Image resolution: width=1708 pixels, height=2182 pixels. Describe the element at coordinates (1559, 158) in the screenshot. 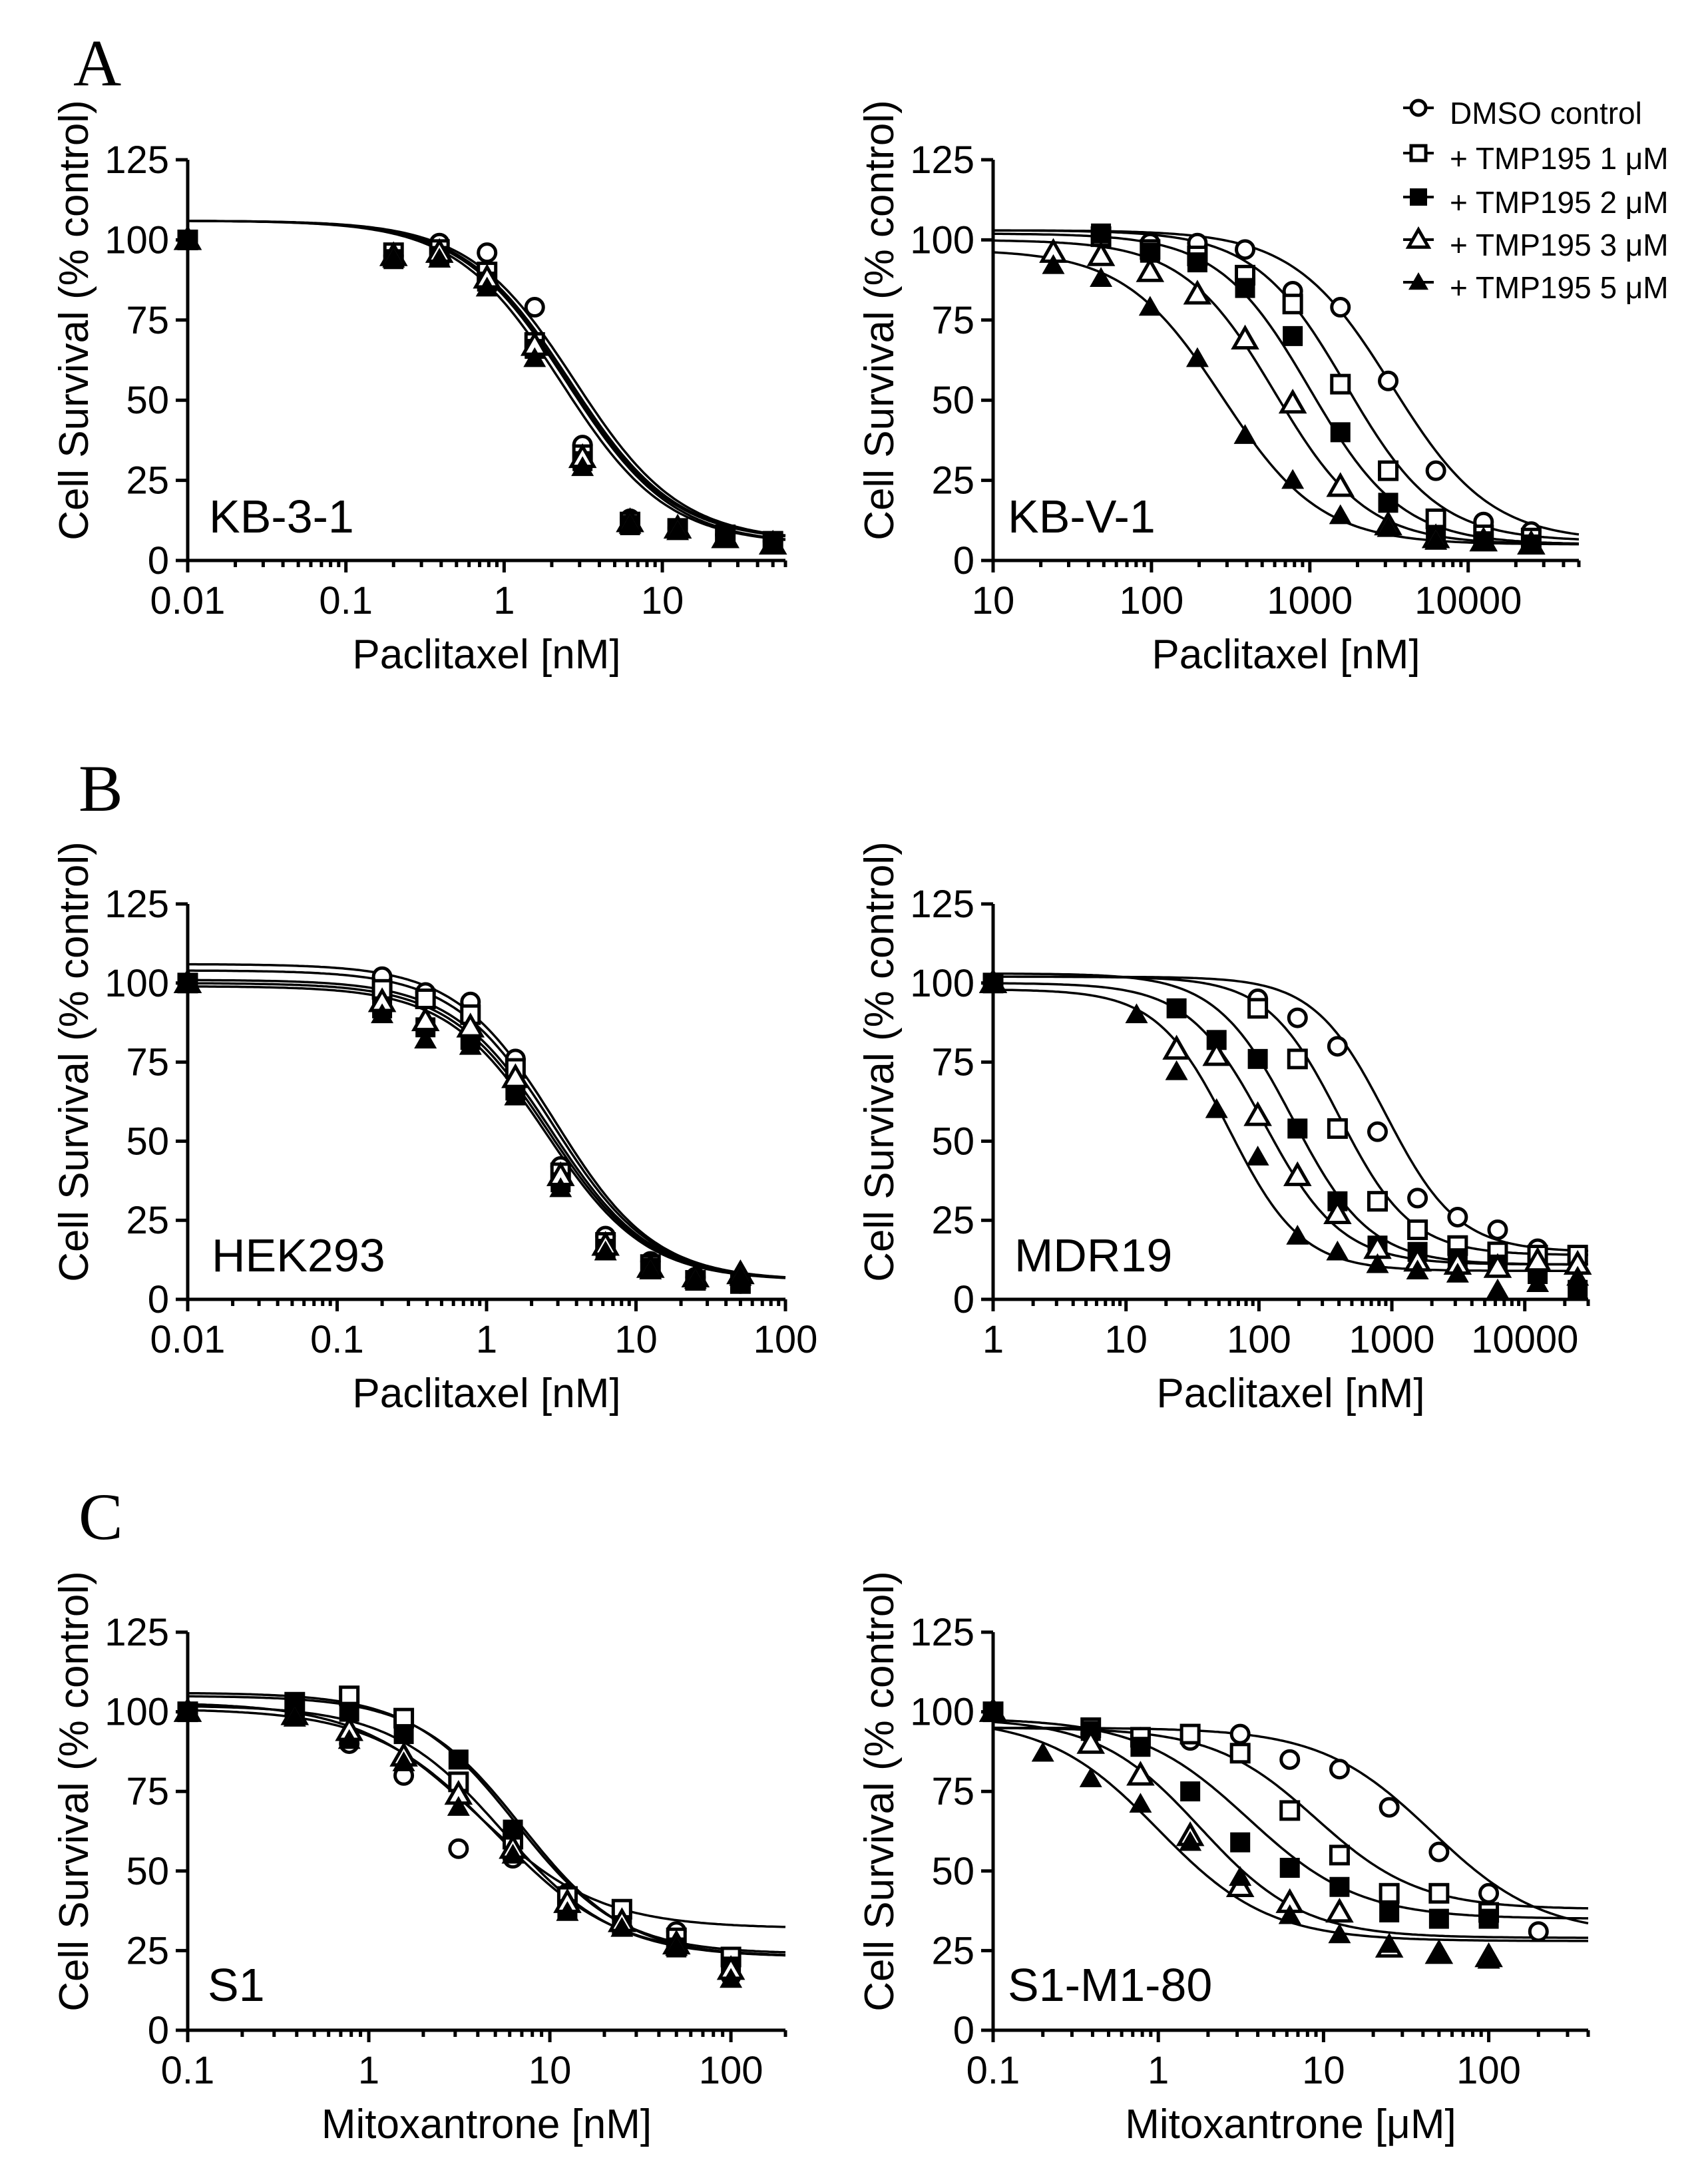

I see `legend-label: + TMP195 1 μM` at that location.